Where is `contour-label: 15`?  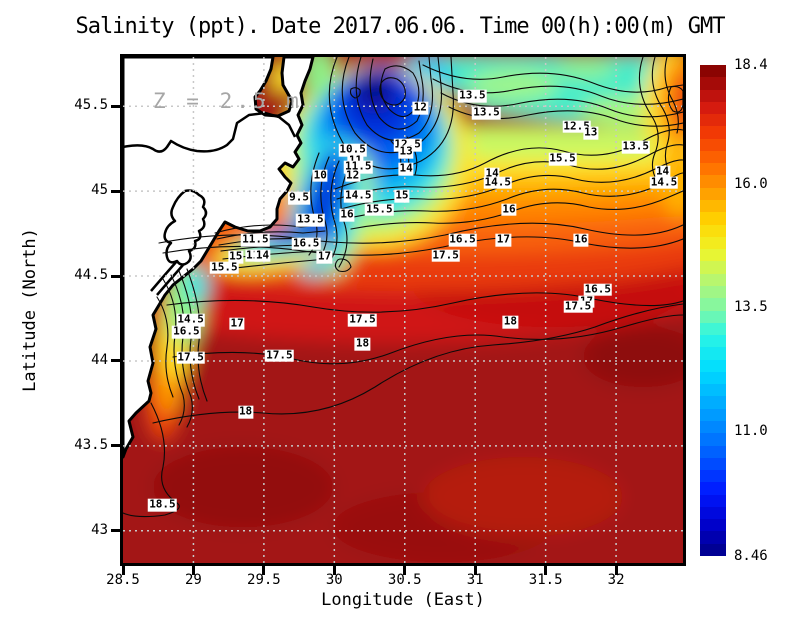 contour-label: 15 is located at coordinates (236, 257).